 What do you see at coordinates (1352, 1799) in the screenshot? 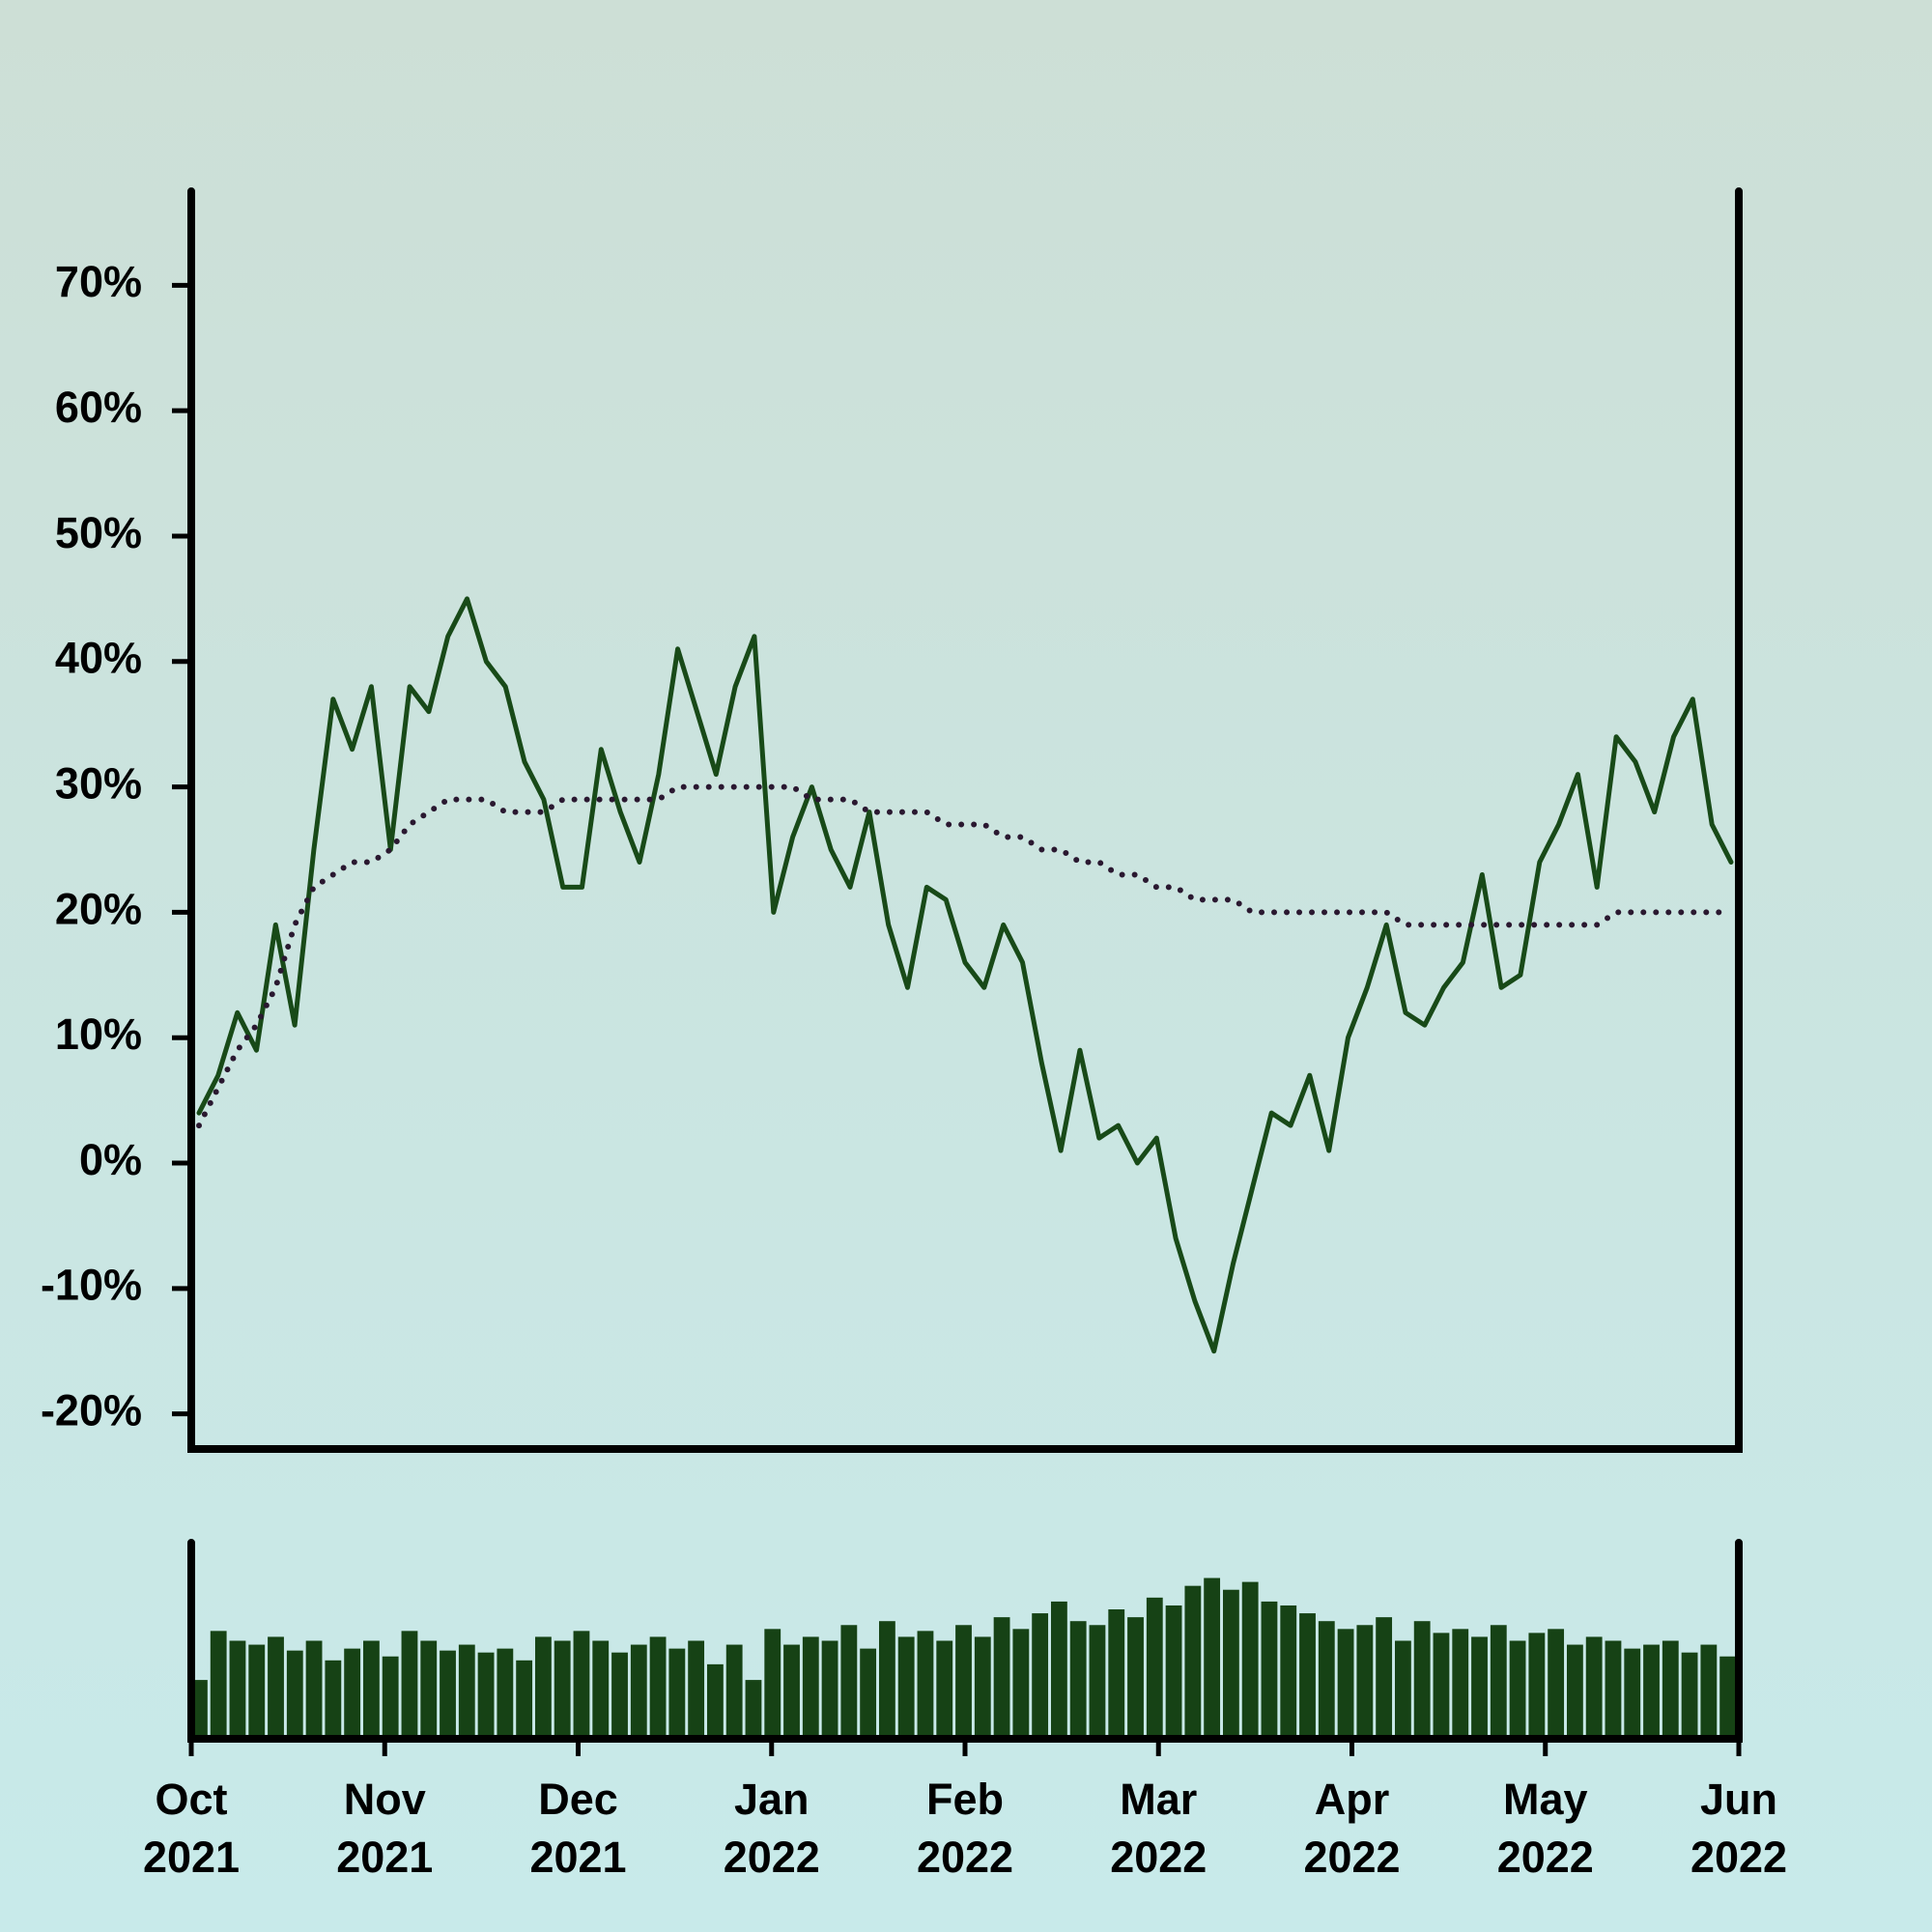
I see `x-tick-label-line: Apr` at bounding box center [1352, 1799].